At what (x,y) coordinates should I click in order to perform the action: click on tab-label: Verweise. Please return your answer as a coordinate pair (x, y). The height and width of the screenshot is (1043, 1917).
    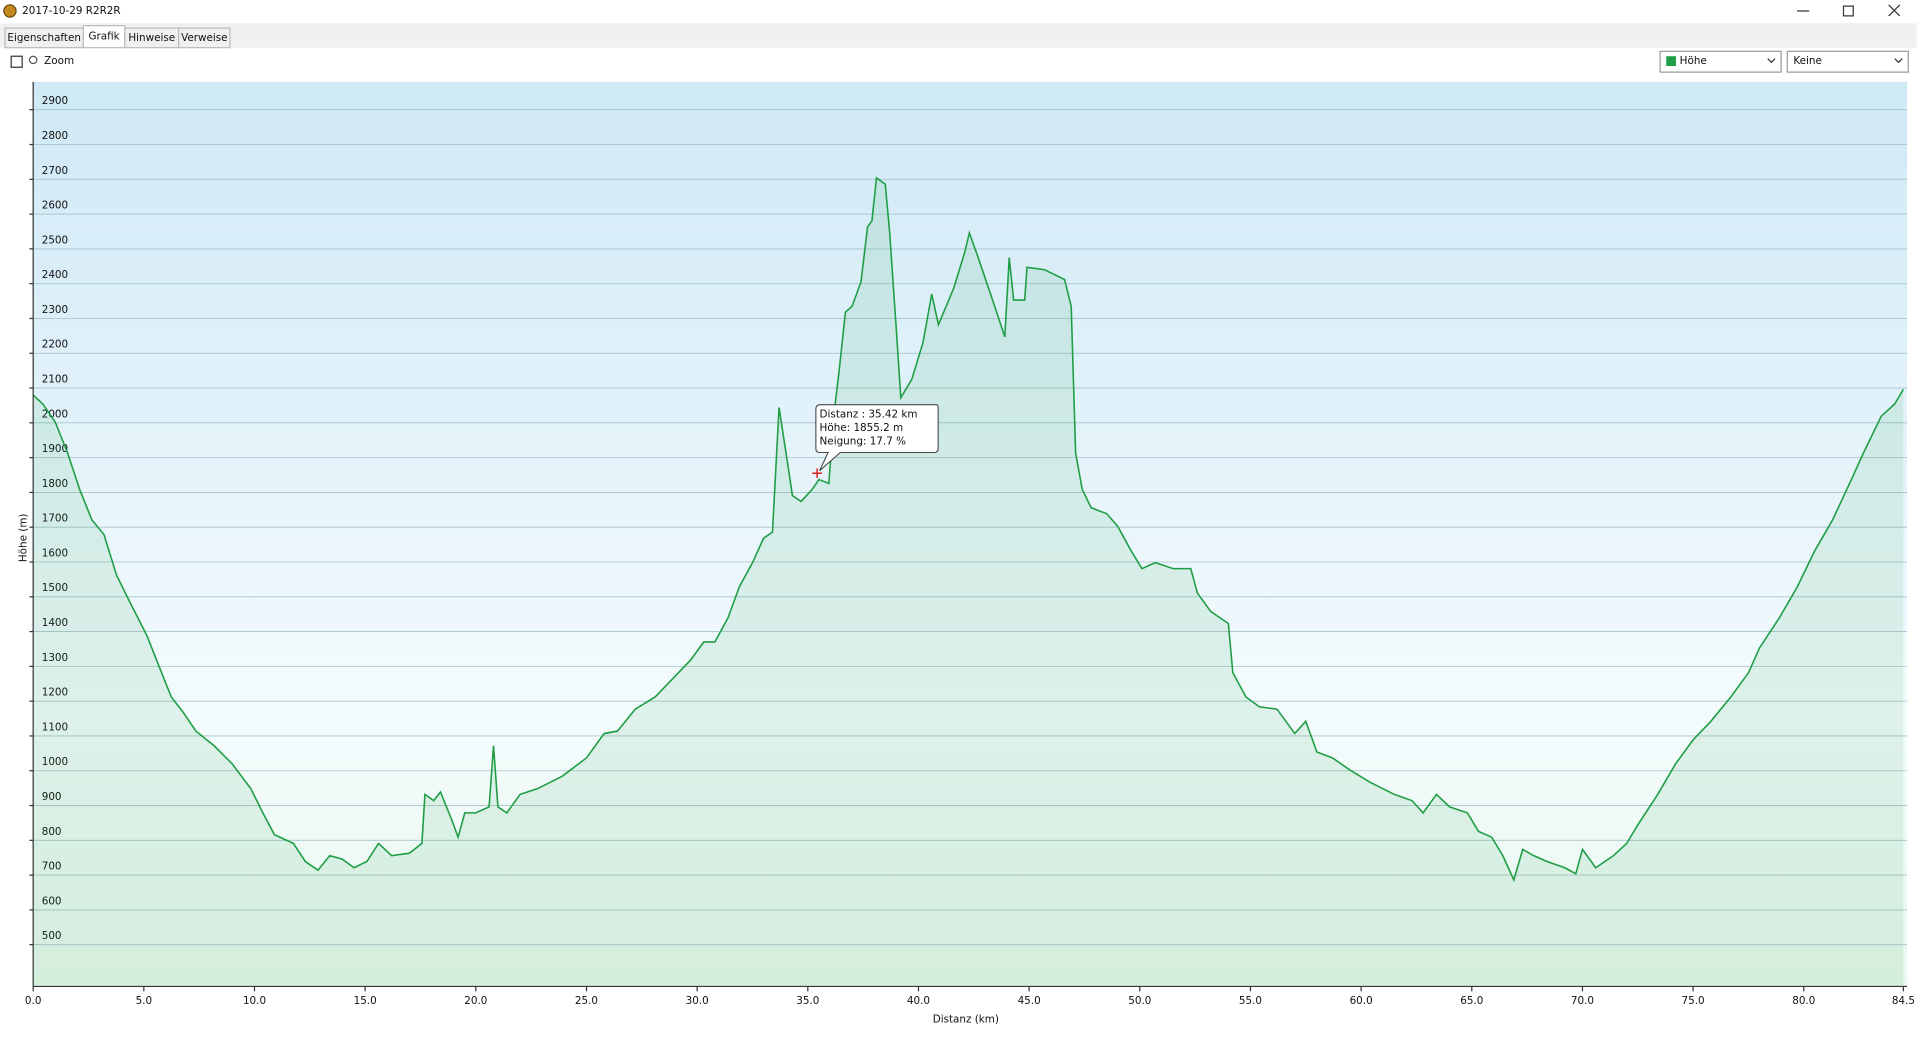
    Looking at the image, I should click on (204, 38).